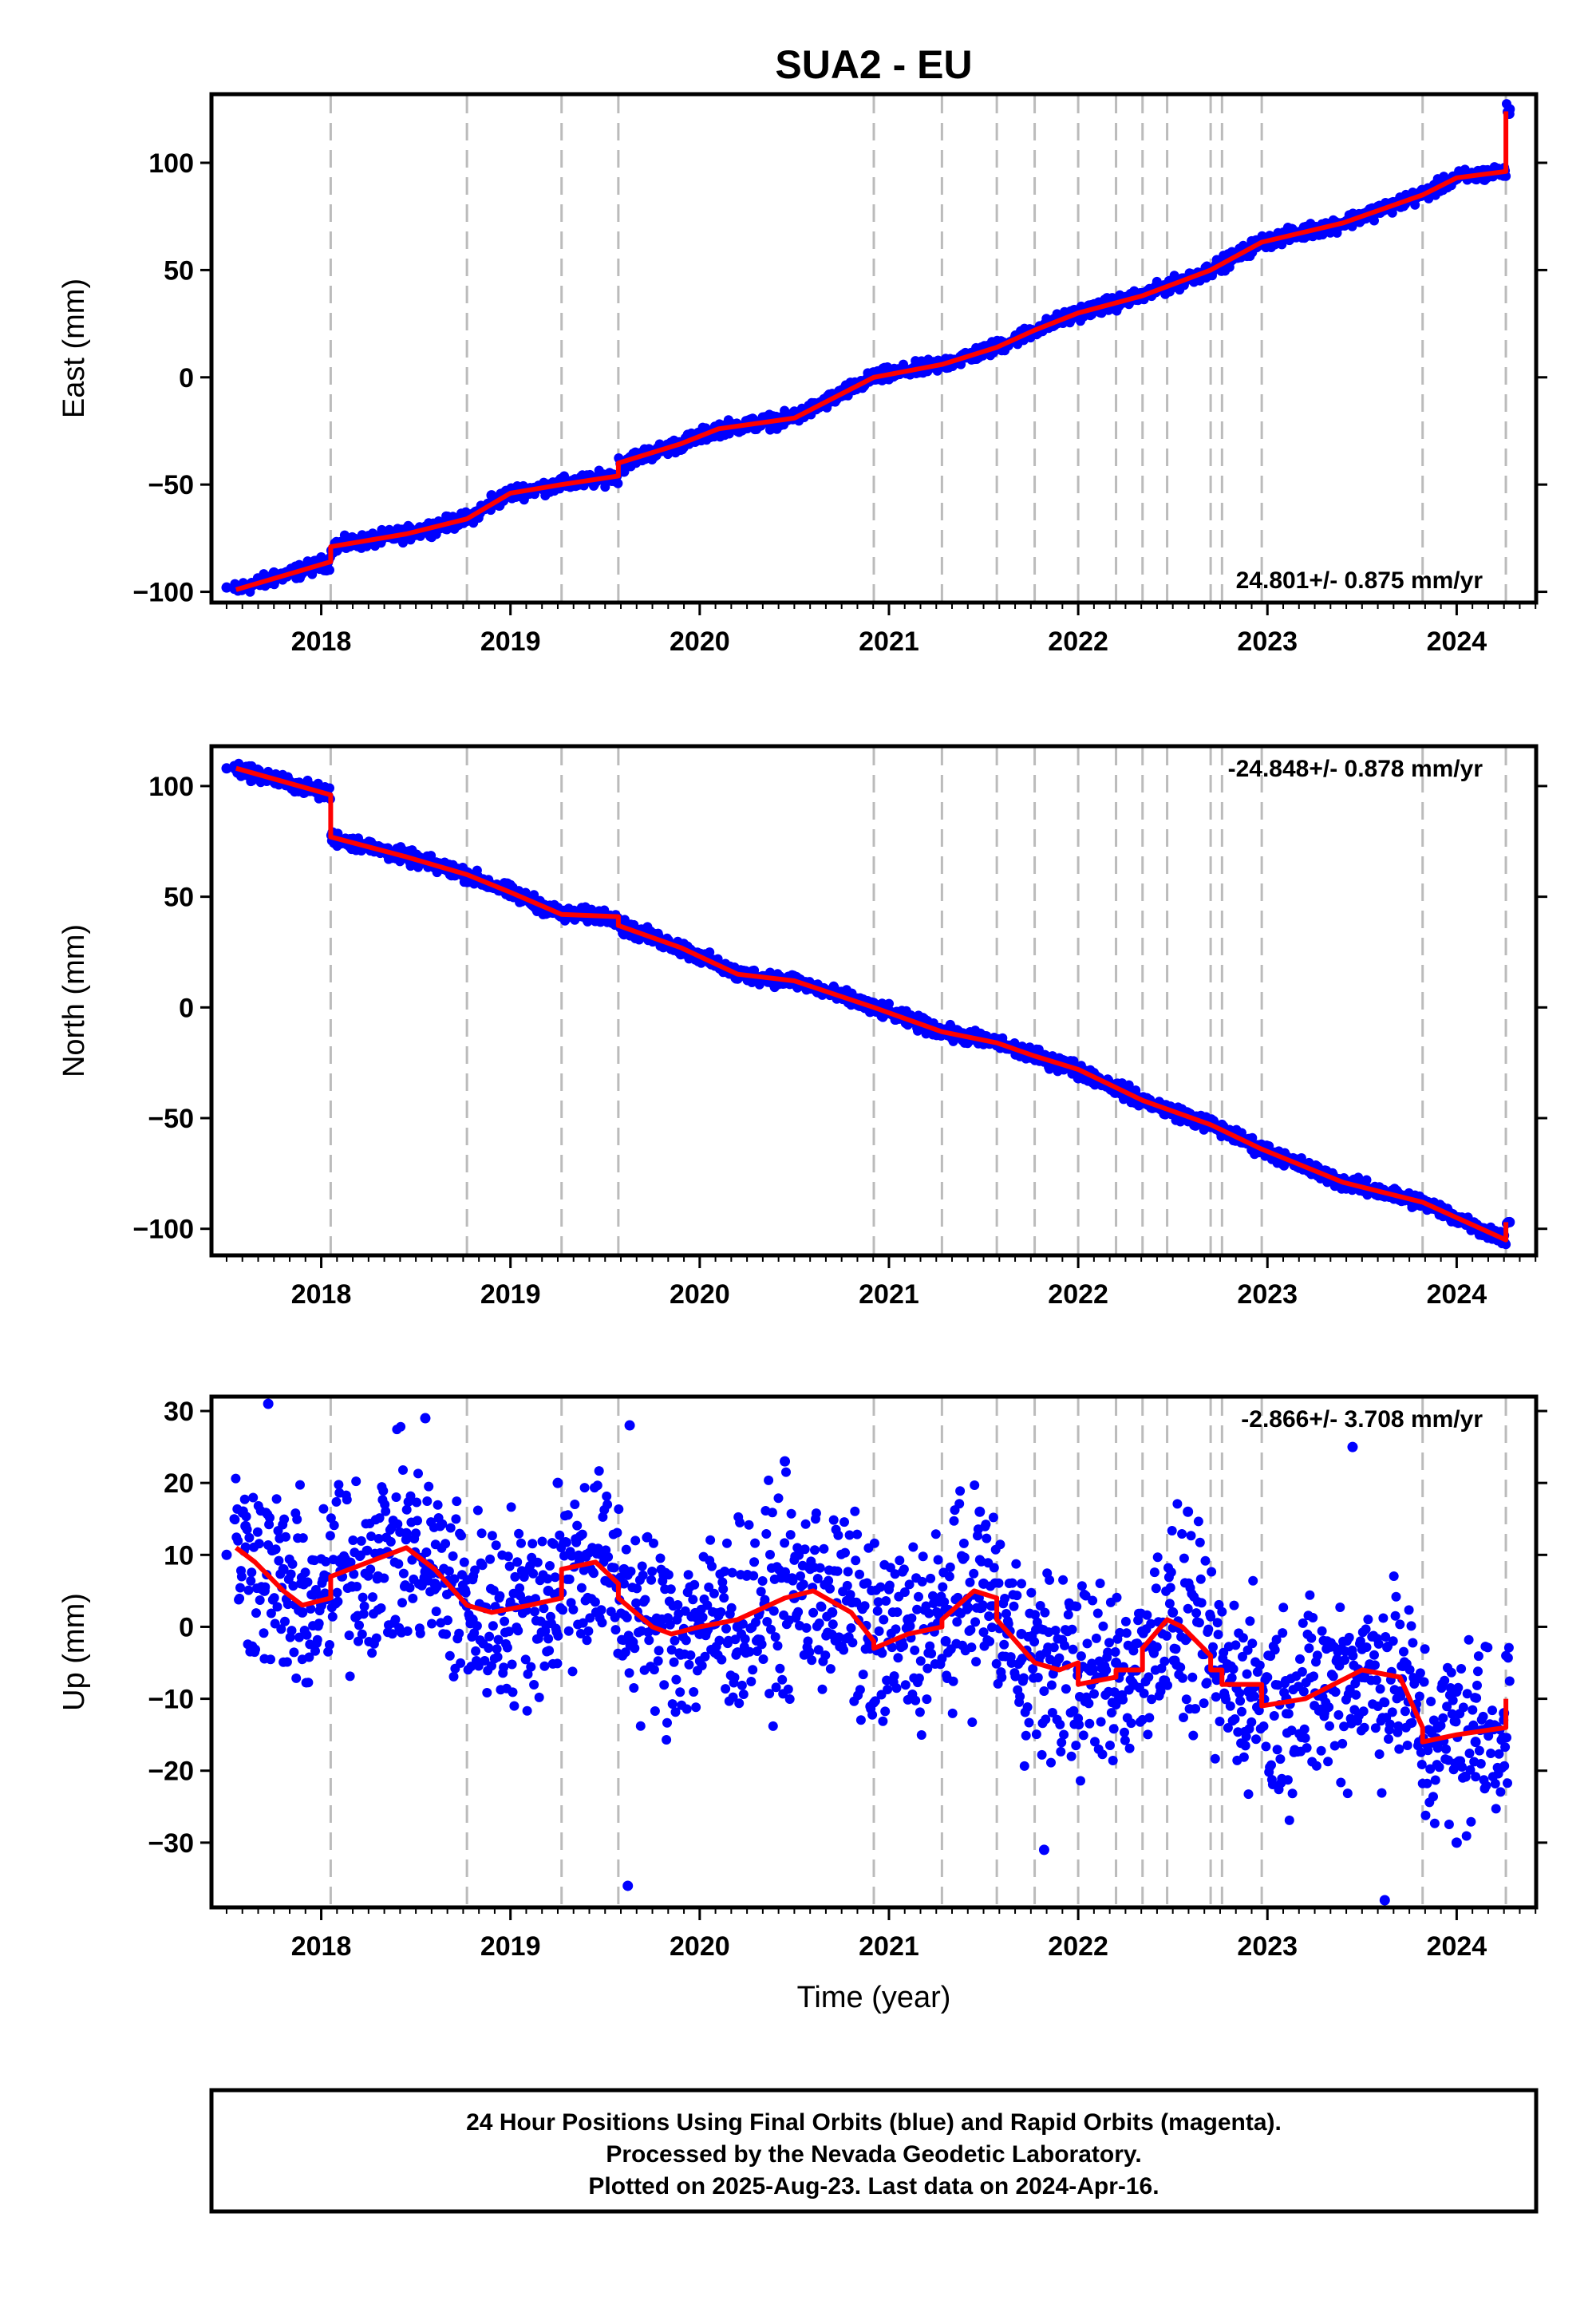 Image resolution: width=1596 pixels, height=2316 pixels. What do you see at coordinates (1267, 641) in the screenshot?
I see `x-tick-label: 2023` at bounding box center [1267, 641].